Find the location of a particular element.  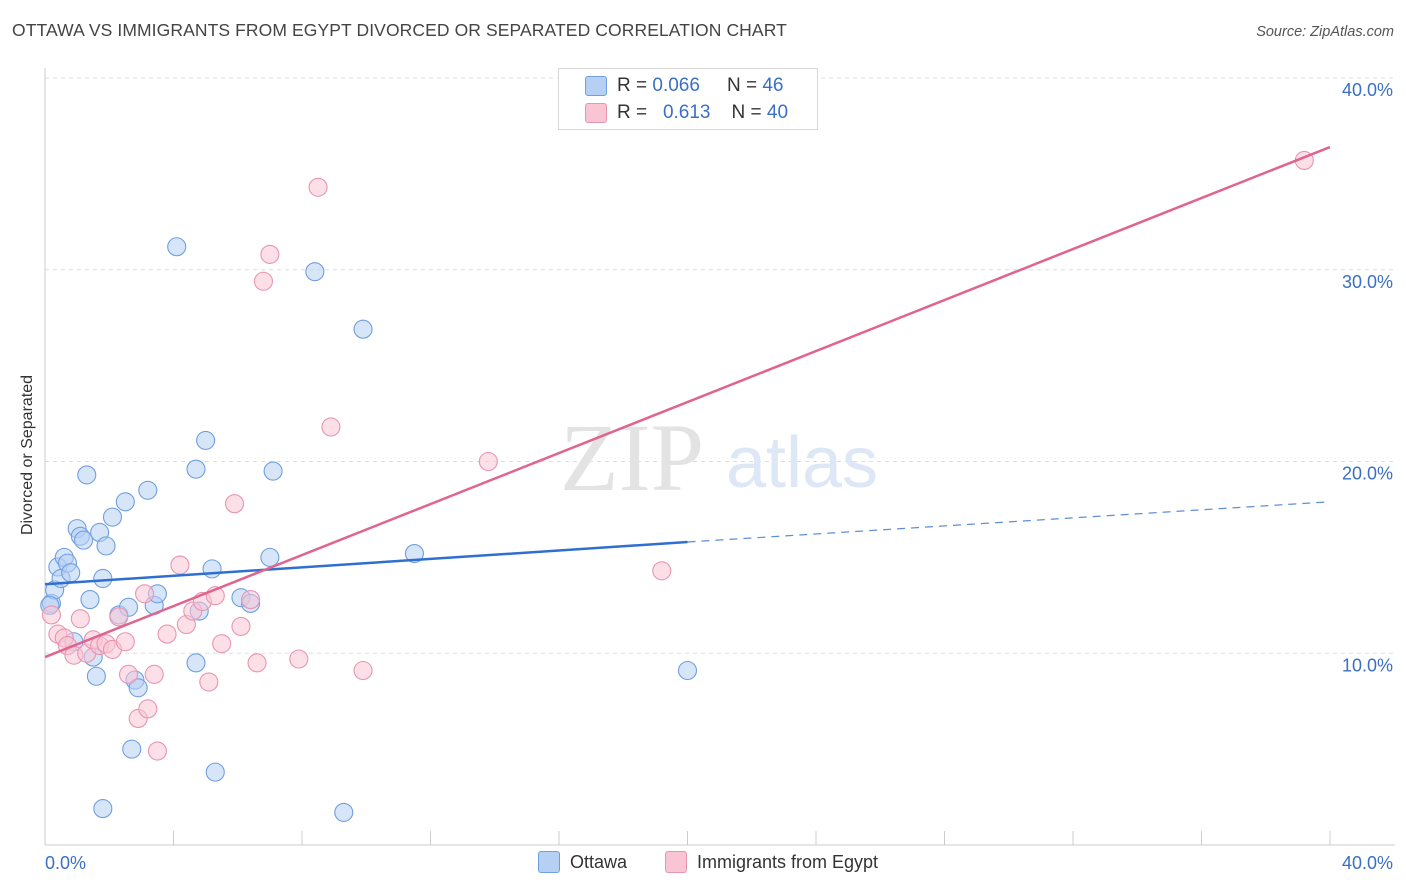

y-tick-label: 10.0% is located at coordinates (1367, 665).